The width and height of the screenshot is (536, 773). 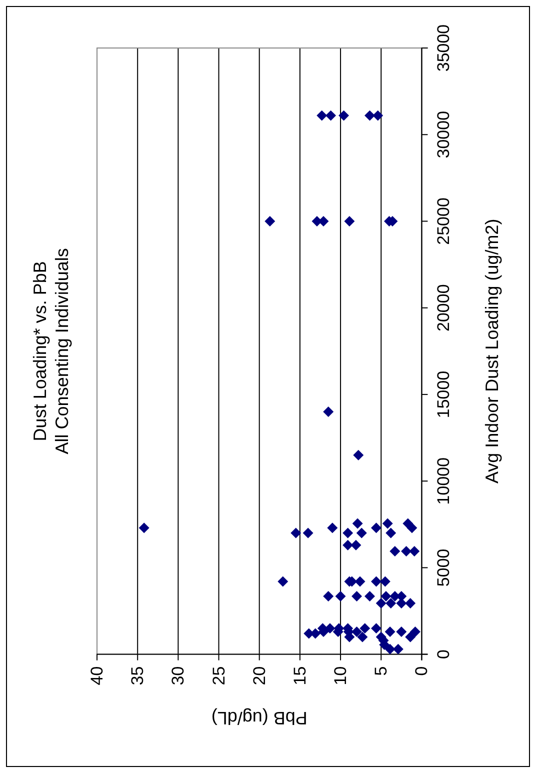 What do you see at coordinates (300, 676) in the screenshot?
I see `x-tick-label: 15` at bounding box center [300, 676].